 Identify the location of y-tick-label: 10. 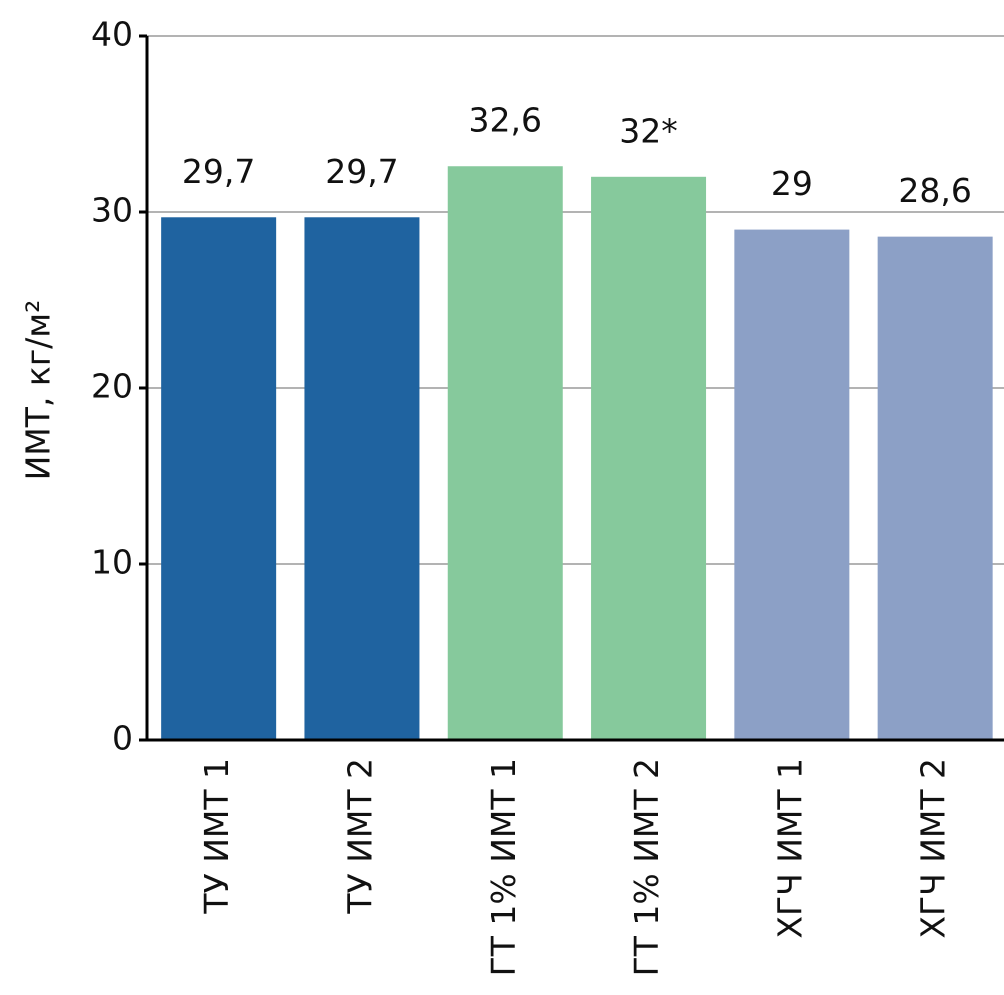
(112, 562).